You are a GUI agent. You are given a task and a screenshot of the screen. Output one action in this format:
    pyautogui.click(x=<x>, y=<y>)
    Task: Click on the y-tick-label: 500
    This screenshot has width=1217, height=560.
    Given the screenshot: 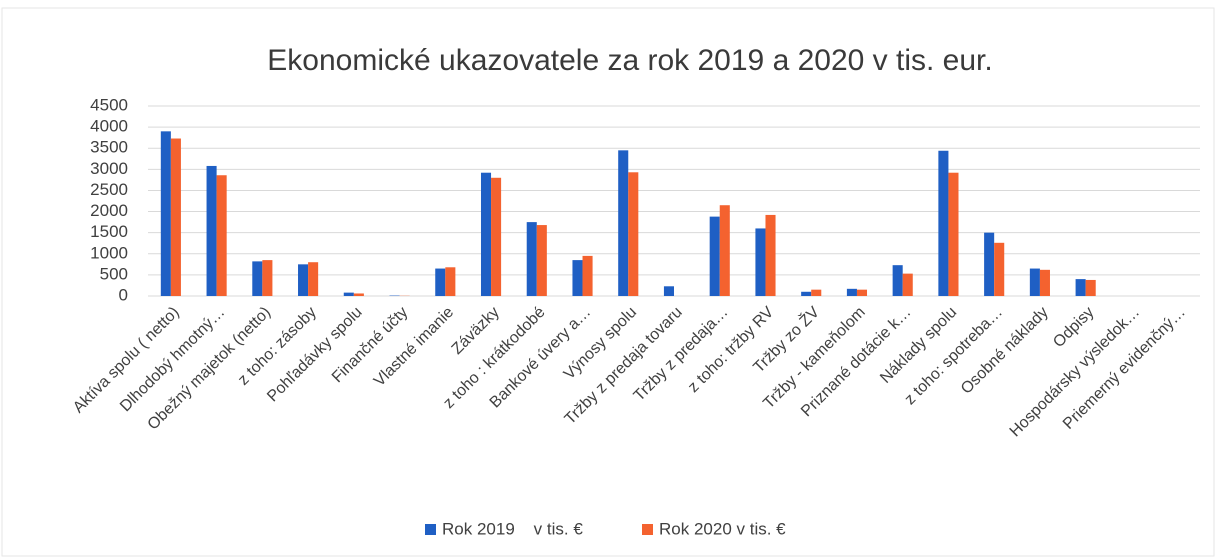 What is the action you would take?
    pyautogui.click(x=114, y=273)
    